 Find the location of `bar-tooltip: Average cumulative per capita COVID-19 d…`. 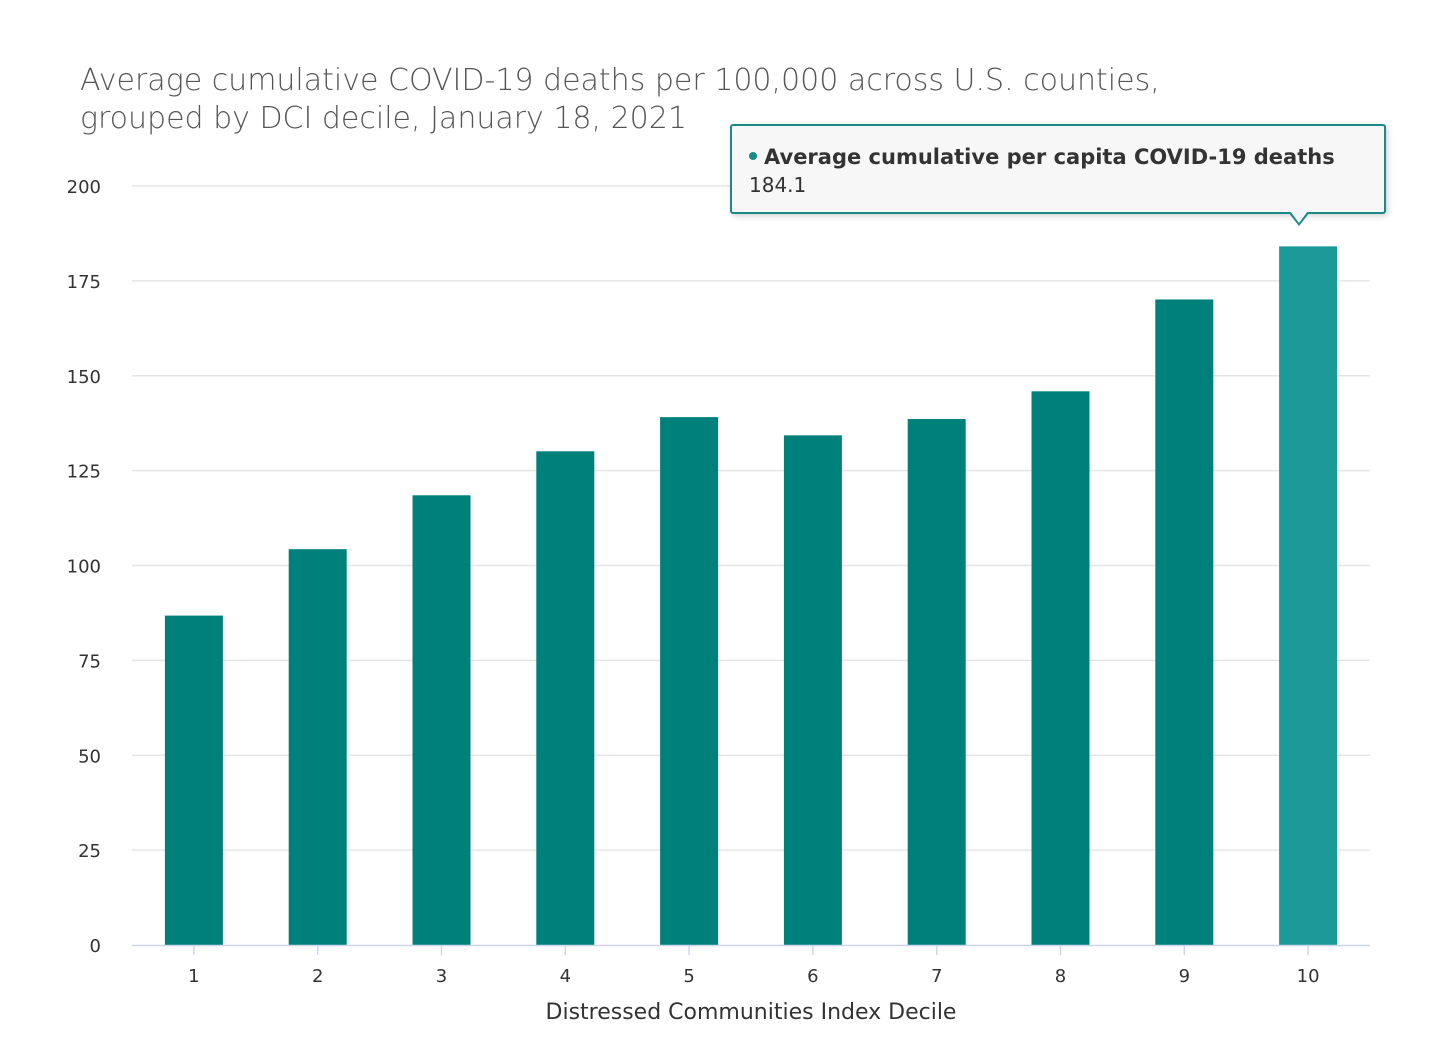

bar-tooltip: Average cumulative per capita COVID-19 d… is located at coordinates (1058, 169).